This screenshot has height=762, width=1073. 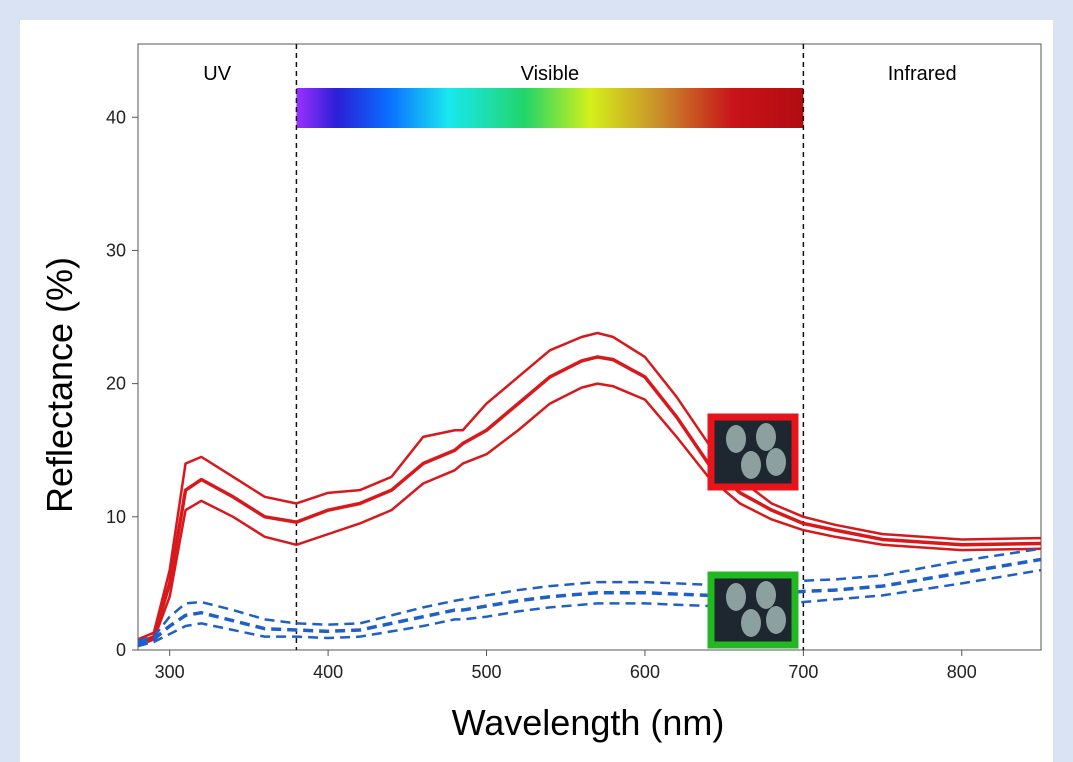 I want to click on x-tick-label: 600, so click(x=645, y=672).